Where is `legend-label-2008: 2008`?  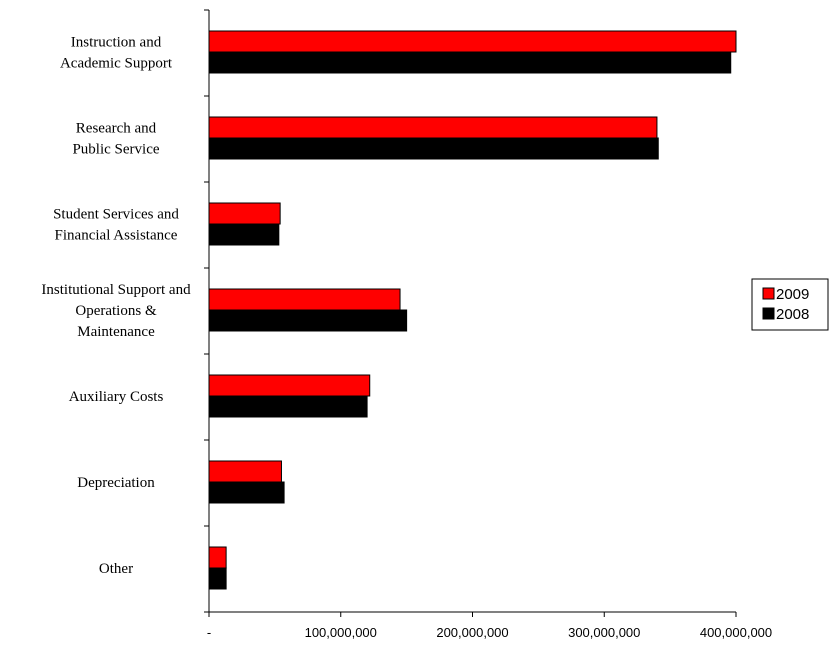
legend-label-2008: 2008 is located at coordinates (792, 314).